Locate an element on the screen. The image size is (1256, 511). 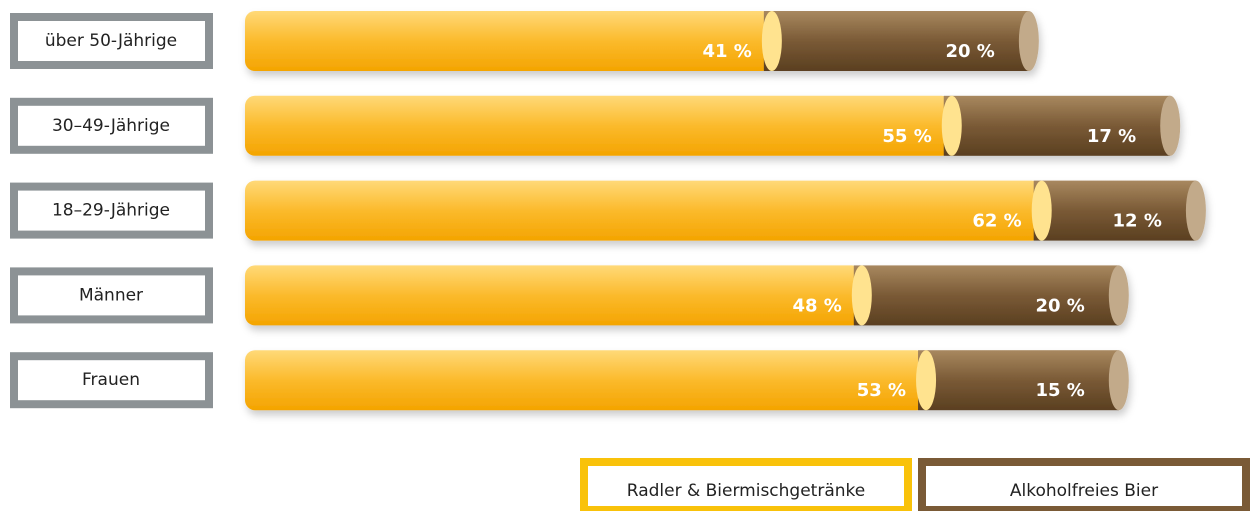
category-label: Männer is located at coordinates (111, 295).